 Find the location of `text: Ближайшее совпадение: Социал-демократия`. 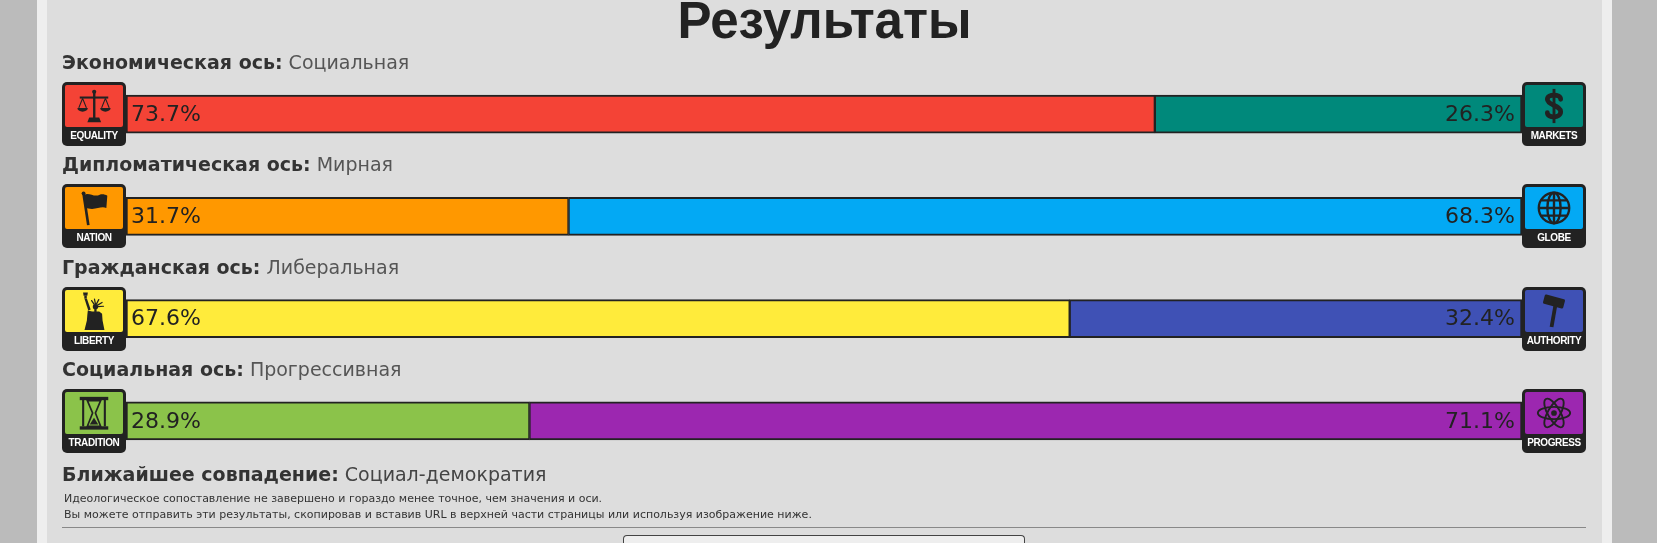

text: Ближайшее совпадение: Социал-демократия is located at coordinates (305, 474).